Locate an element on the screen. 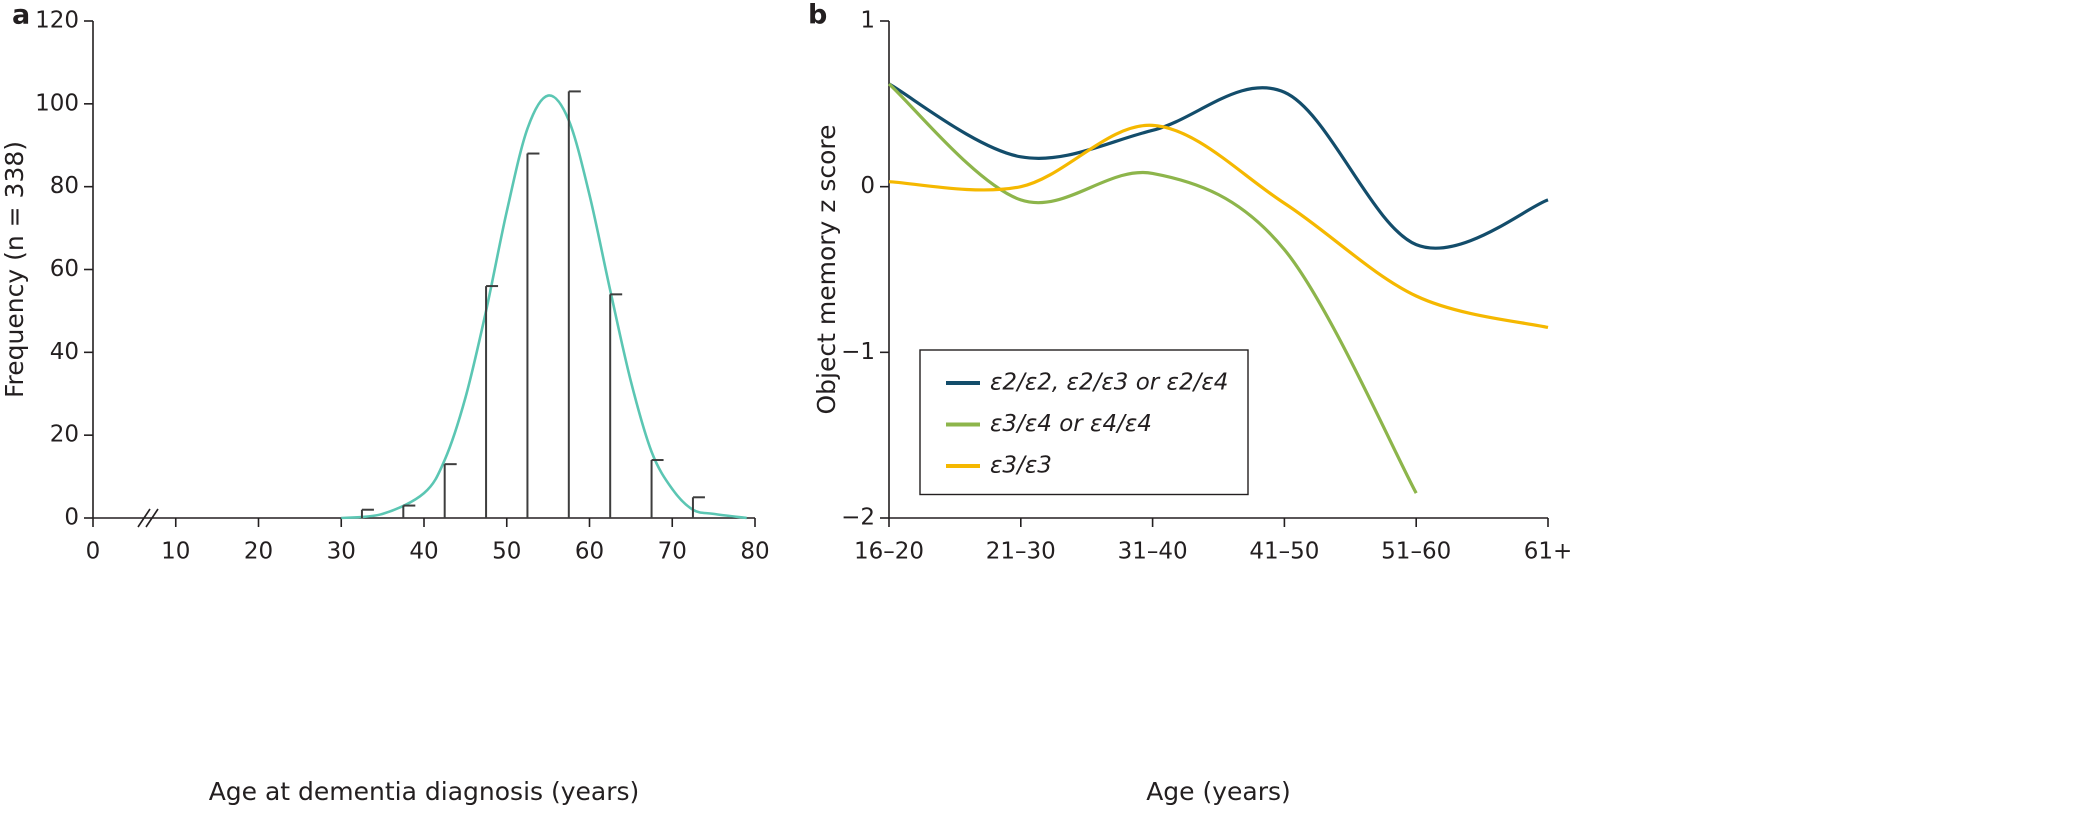 The height and width of the screenshot is (815, 2100). legend-box is located at coordinates (1084, 422).